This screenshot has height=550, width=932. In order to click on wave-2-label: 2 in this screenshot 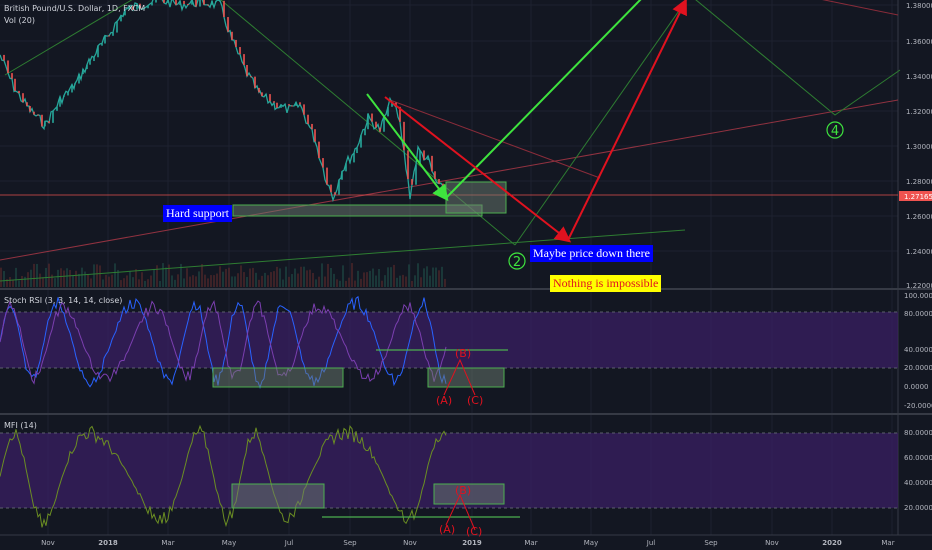, I will do `click(517, 262)`.